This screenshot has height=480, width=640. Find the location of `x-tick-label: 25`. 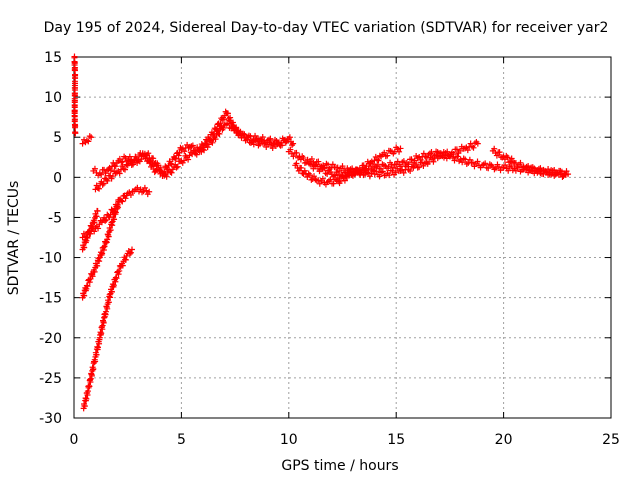

x-tick-label: 25 is located at coordinates (611, 440).